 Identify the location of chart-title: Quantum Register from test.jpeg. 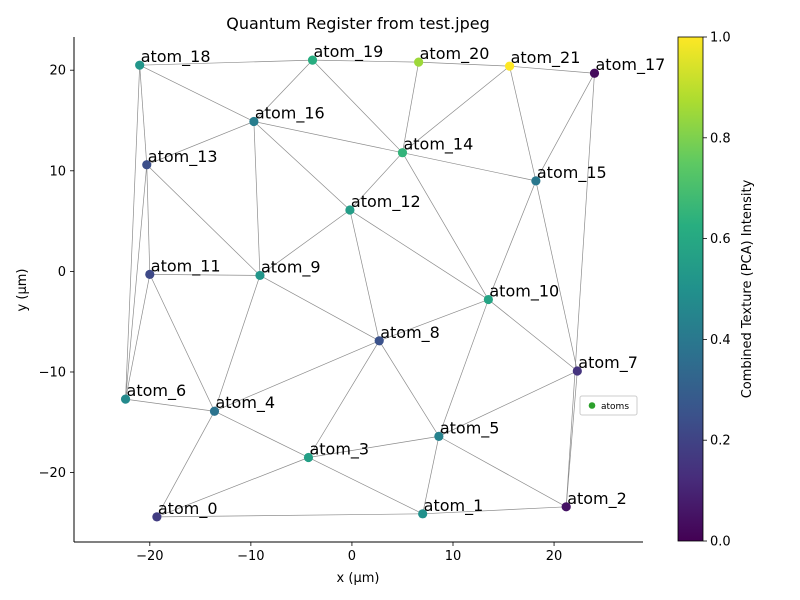
(357, 23).